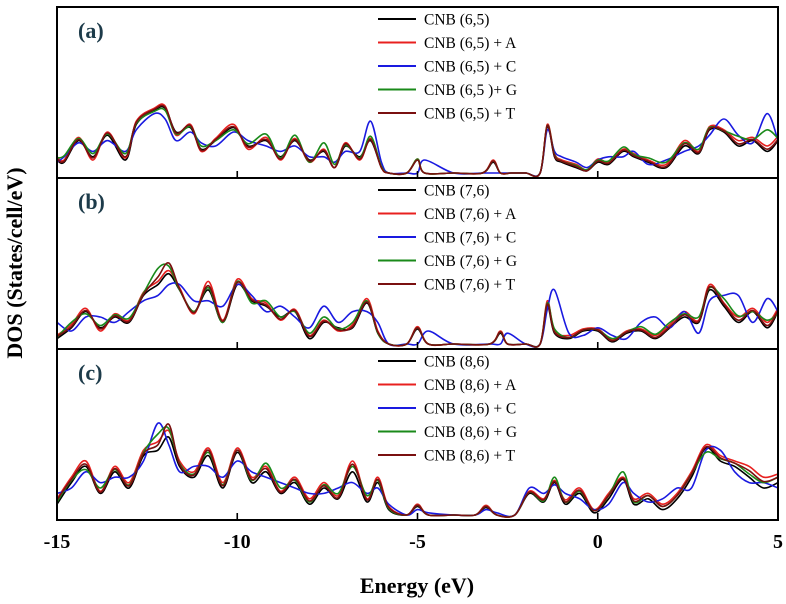 The width and height of the screenshot is (786, 604). Describe the element at coordinates (57, 542) in the screenshot. I see `x-tick-label: -15` at that location.